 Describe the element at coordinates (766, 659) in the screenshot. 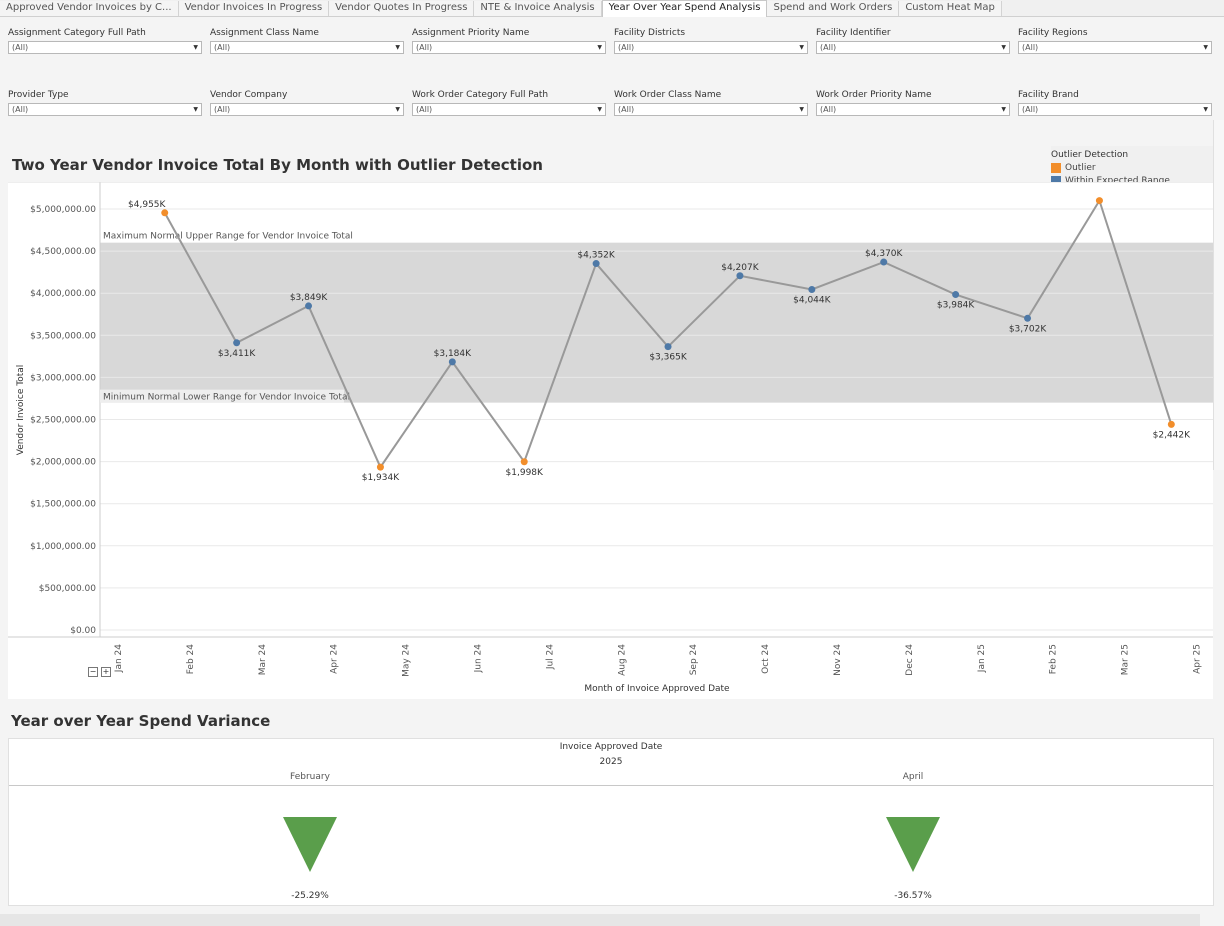

I see `x-tick-label: Oct 24` at that location.